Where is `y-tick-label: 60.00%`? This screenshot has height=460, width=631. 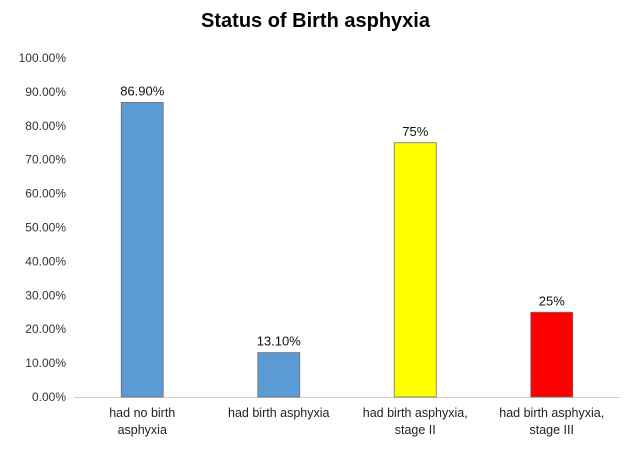 y-tick-label: 60.00% is located at coordinates (45, 194).